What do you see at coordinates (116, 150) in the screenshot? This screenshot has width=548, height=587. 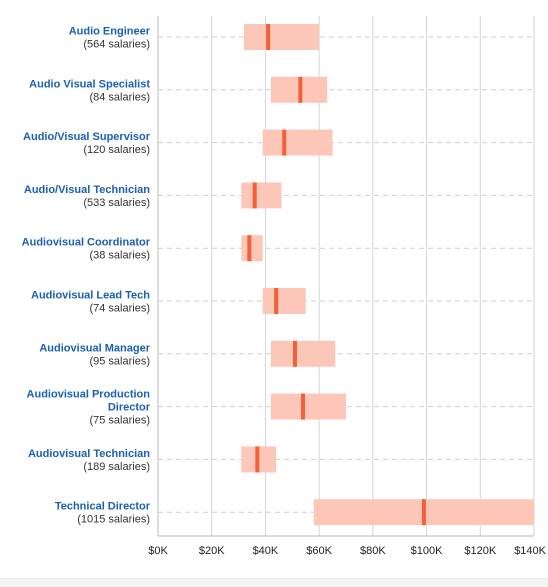 I see `salary-count: (120 salaries)` at bounding box center [116, 150].